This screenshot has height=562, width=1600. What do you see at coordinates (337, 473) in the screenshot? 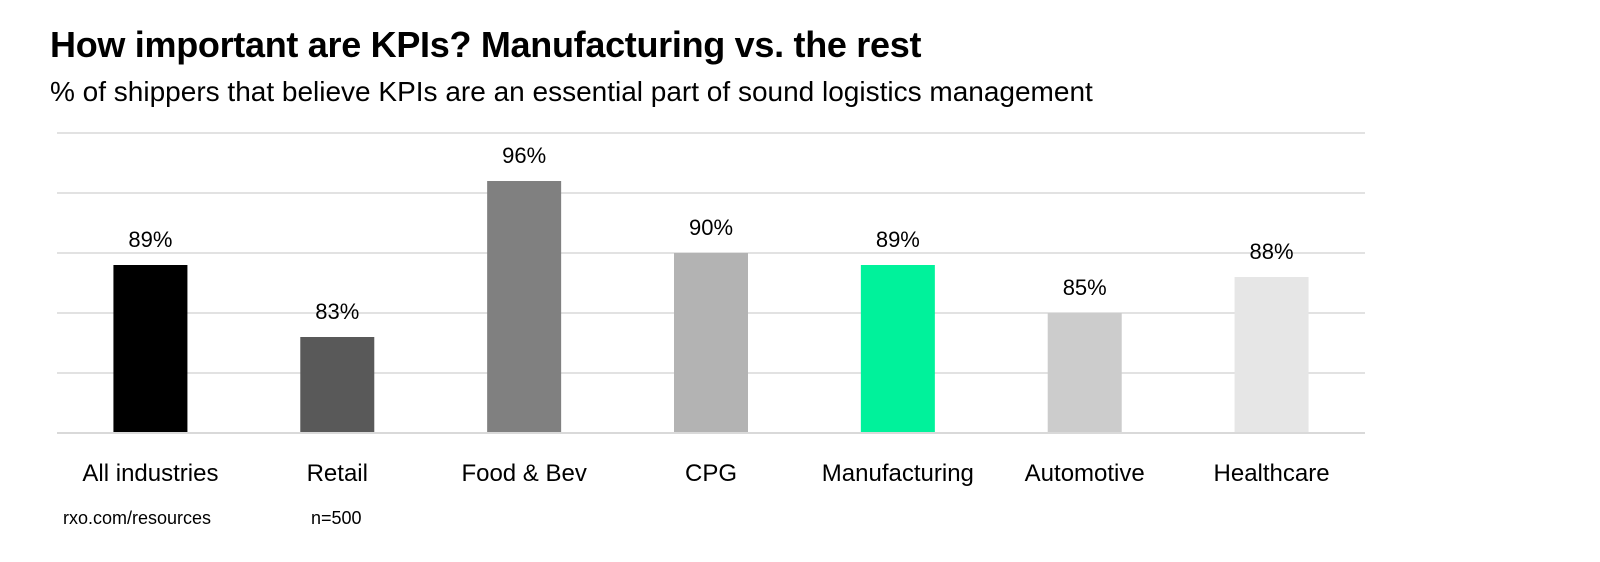
I see `category-label: Retail` at bounding box center [337, 473].